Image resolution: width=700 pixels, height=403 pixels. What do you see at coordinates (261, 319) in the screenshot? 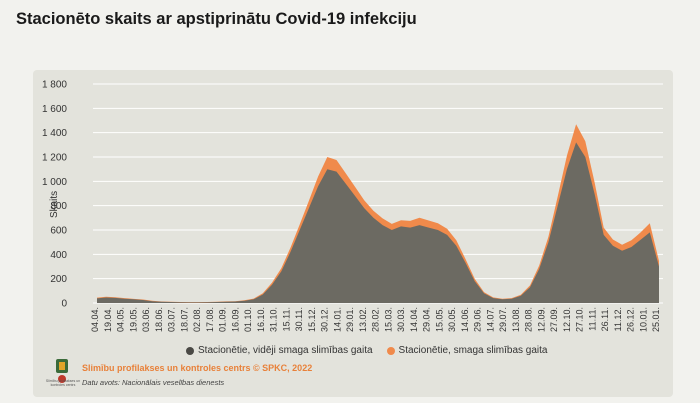
I see `x-tick-label: 16.10.` at bounding box center [261, 319].